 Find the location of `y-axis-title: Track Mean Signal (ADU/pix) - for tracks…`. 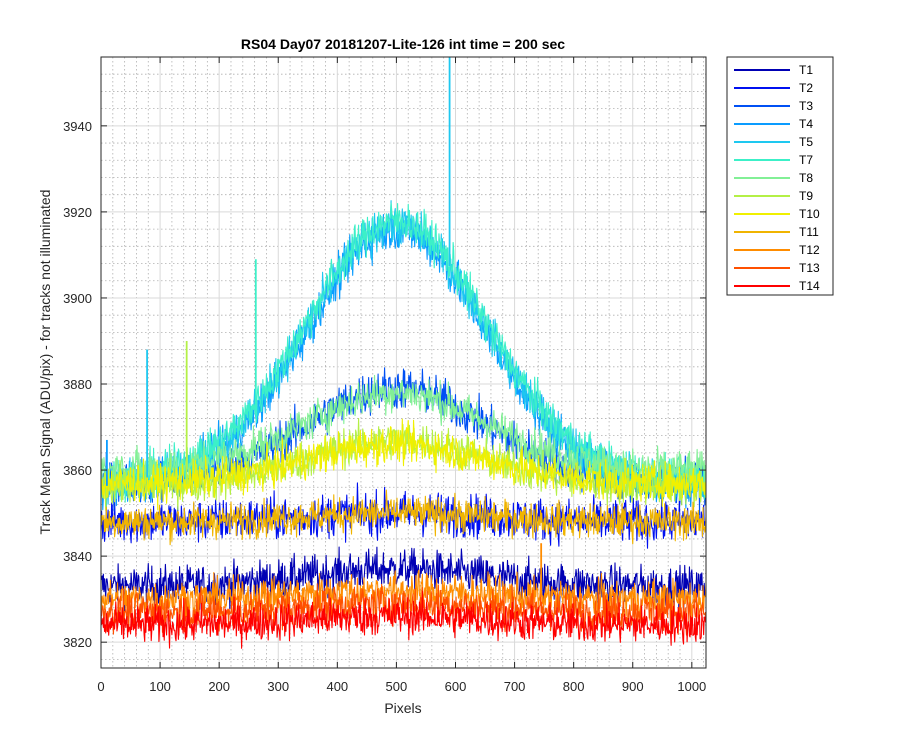

y-axis-title: Track Mean Signal (ADU/pix) - for tracks… is located at coordinates (45, 362).